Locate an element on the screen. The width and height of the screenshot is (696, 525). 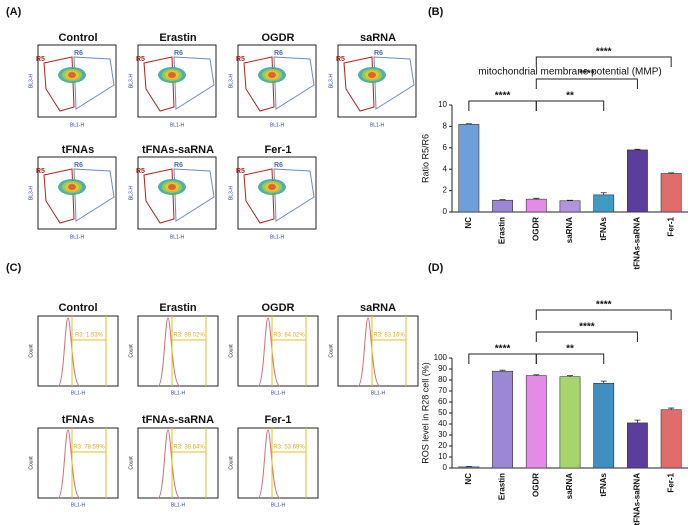
x-tick-label: saRNA is located at coordinates (569, 230).